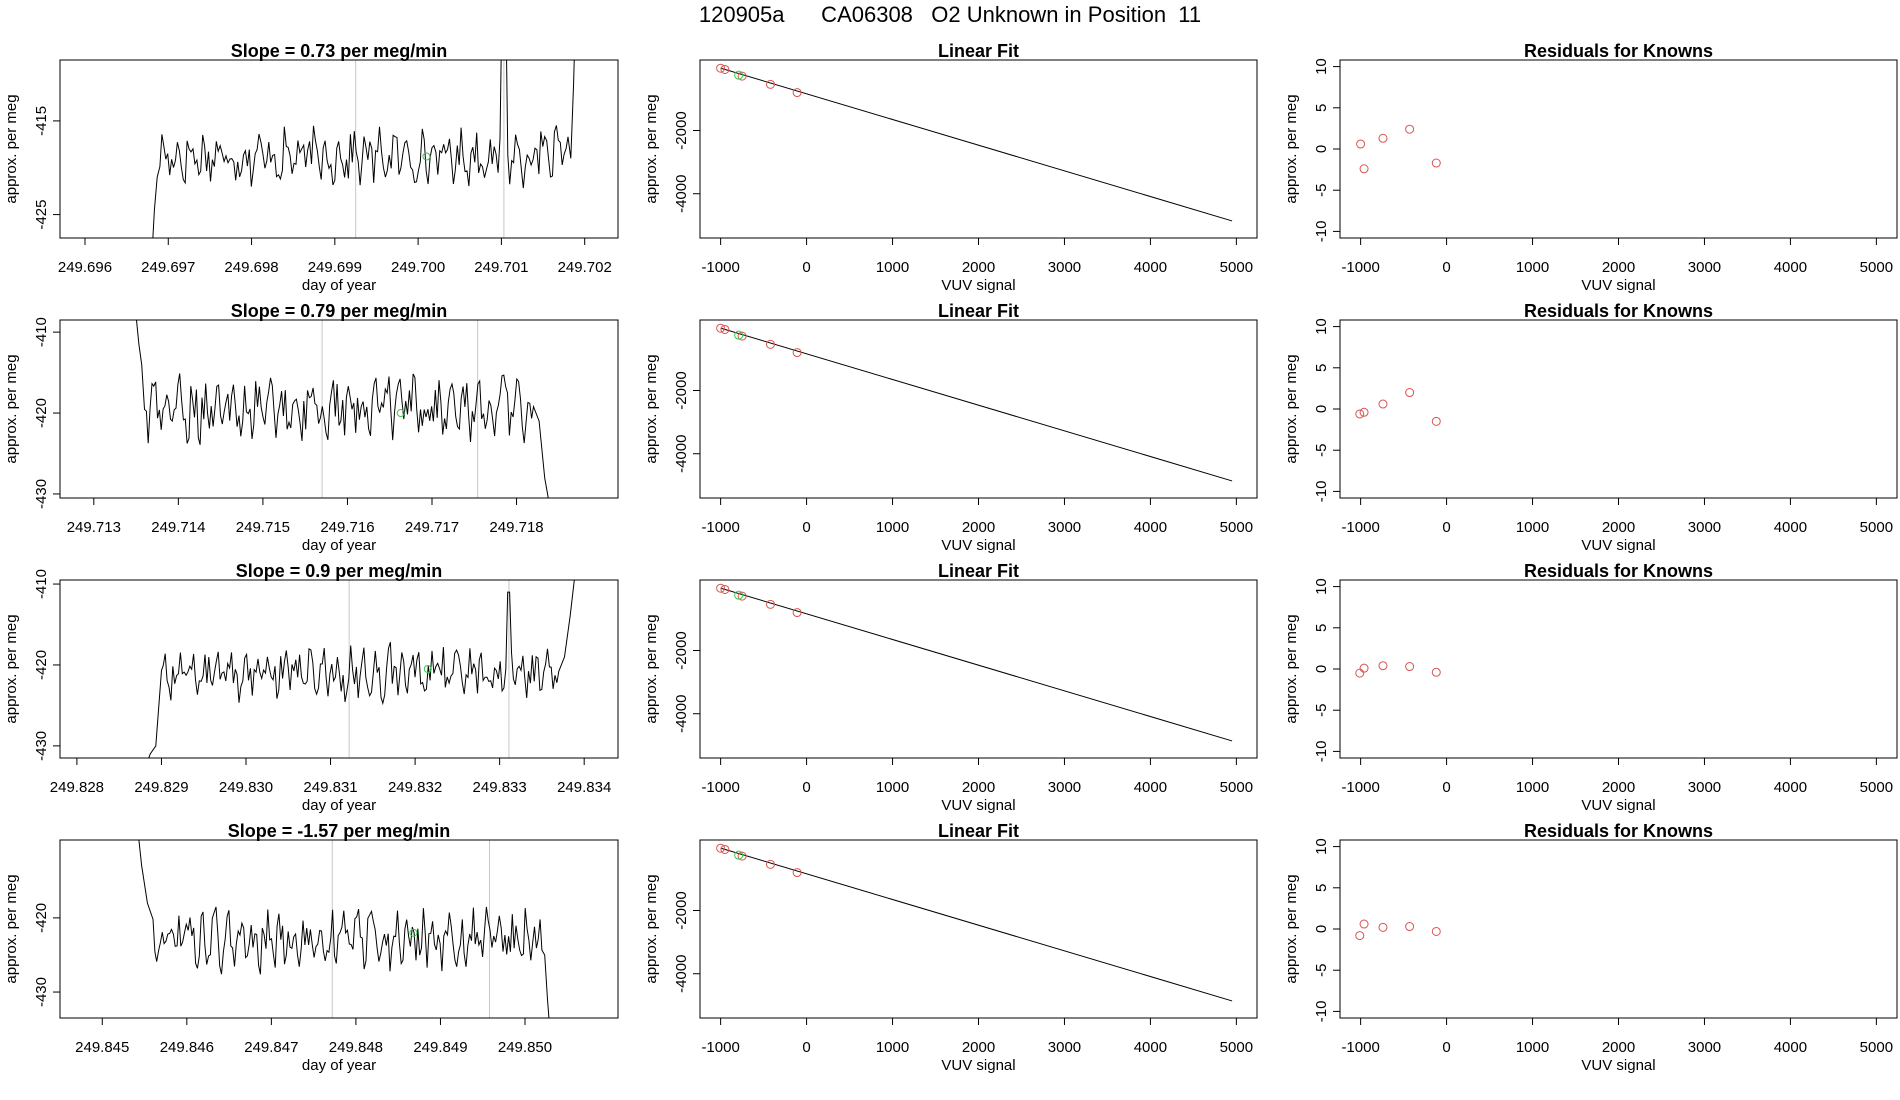 The height and width of the screenshot is (1100, 1900). What do you see at coordinates (102, 1047) in the screenshot?
I see `x-tick-label: 249.845` at bounding box center [102, 1047].